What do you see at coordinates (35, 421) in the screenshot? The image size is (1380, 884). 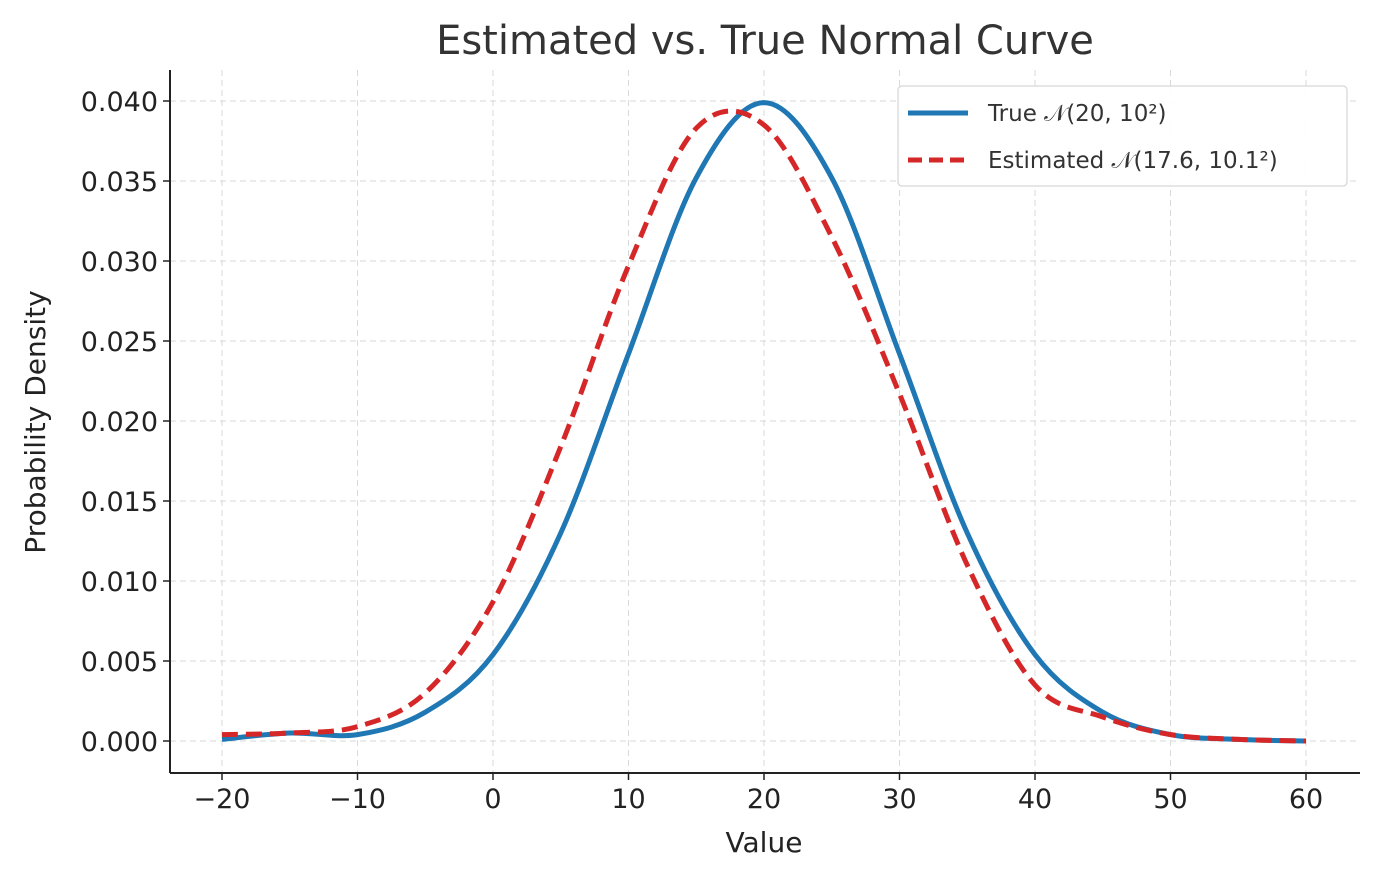 I see `y-axis-label: Probability Density` at bounding box center [35, 421].